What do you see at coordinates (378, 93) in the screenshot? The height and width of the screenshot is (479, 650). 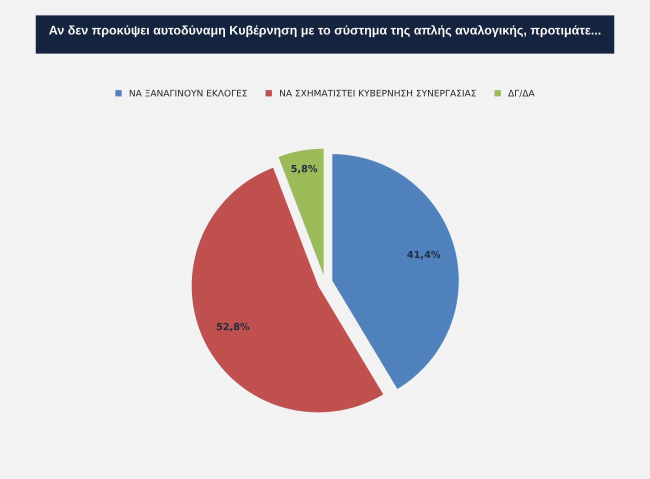 I see `legend-label: ΝΑ ΣΧΗΜΑΤΙΣΤΕΙ ΚΥΒΕΡΝΗΣΗ ΣΥΝΕΡΓΑΣΙΑΣ` at bounding box center [378, 93].